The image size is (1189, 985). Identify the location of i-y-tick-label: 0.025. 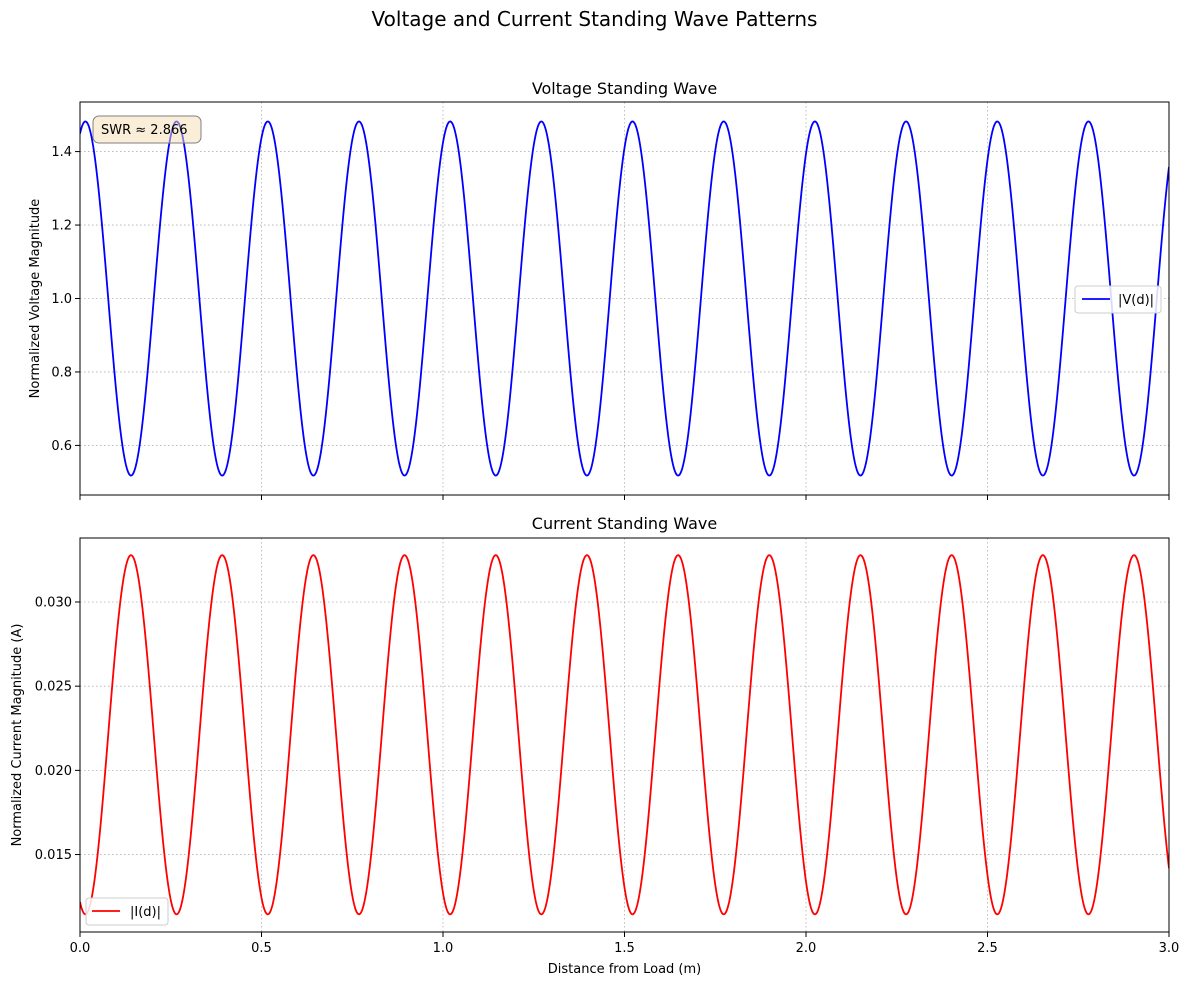
(53, 687).